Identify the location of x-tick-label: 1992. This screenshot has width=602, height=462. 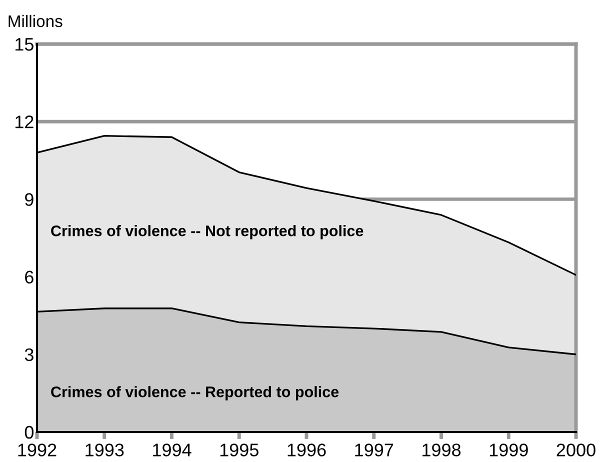
(37, 450).